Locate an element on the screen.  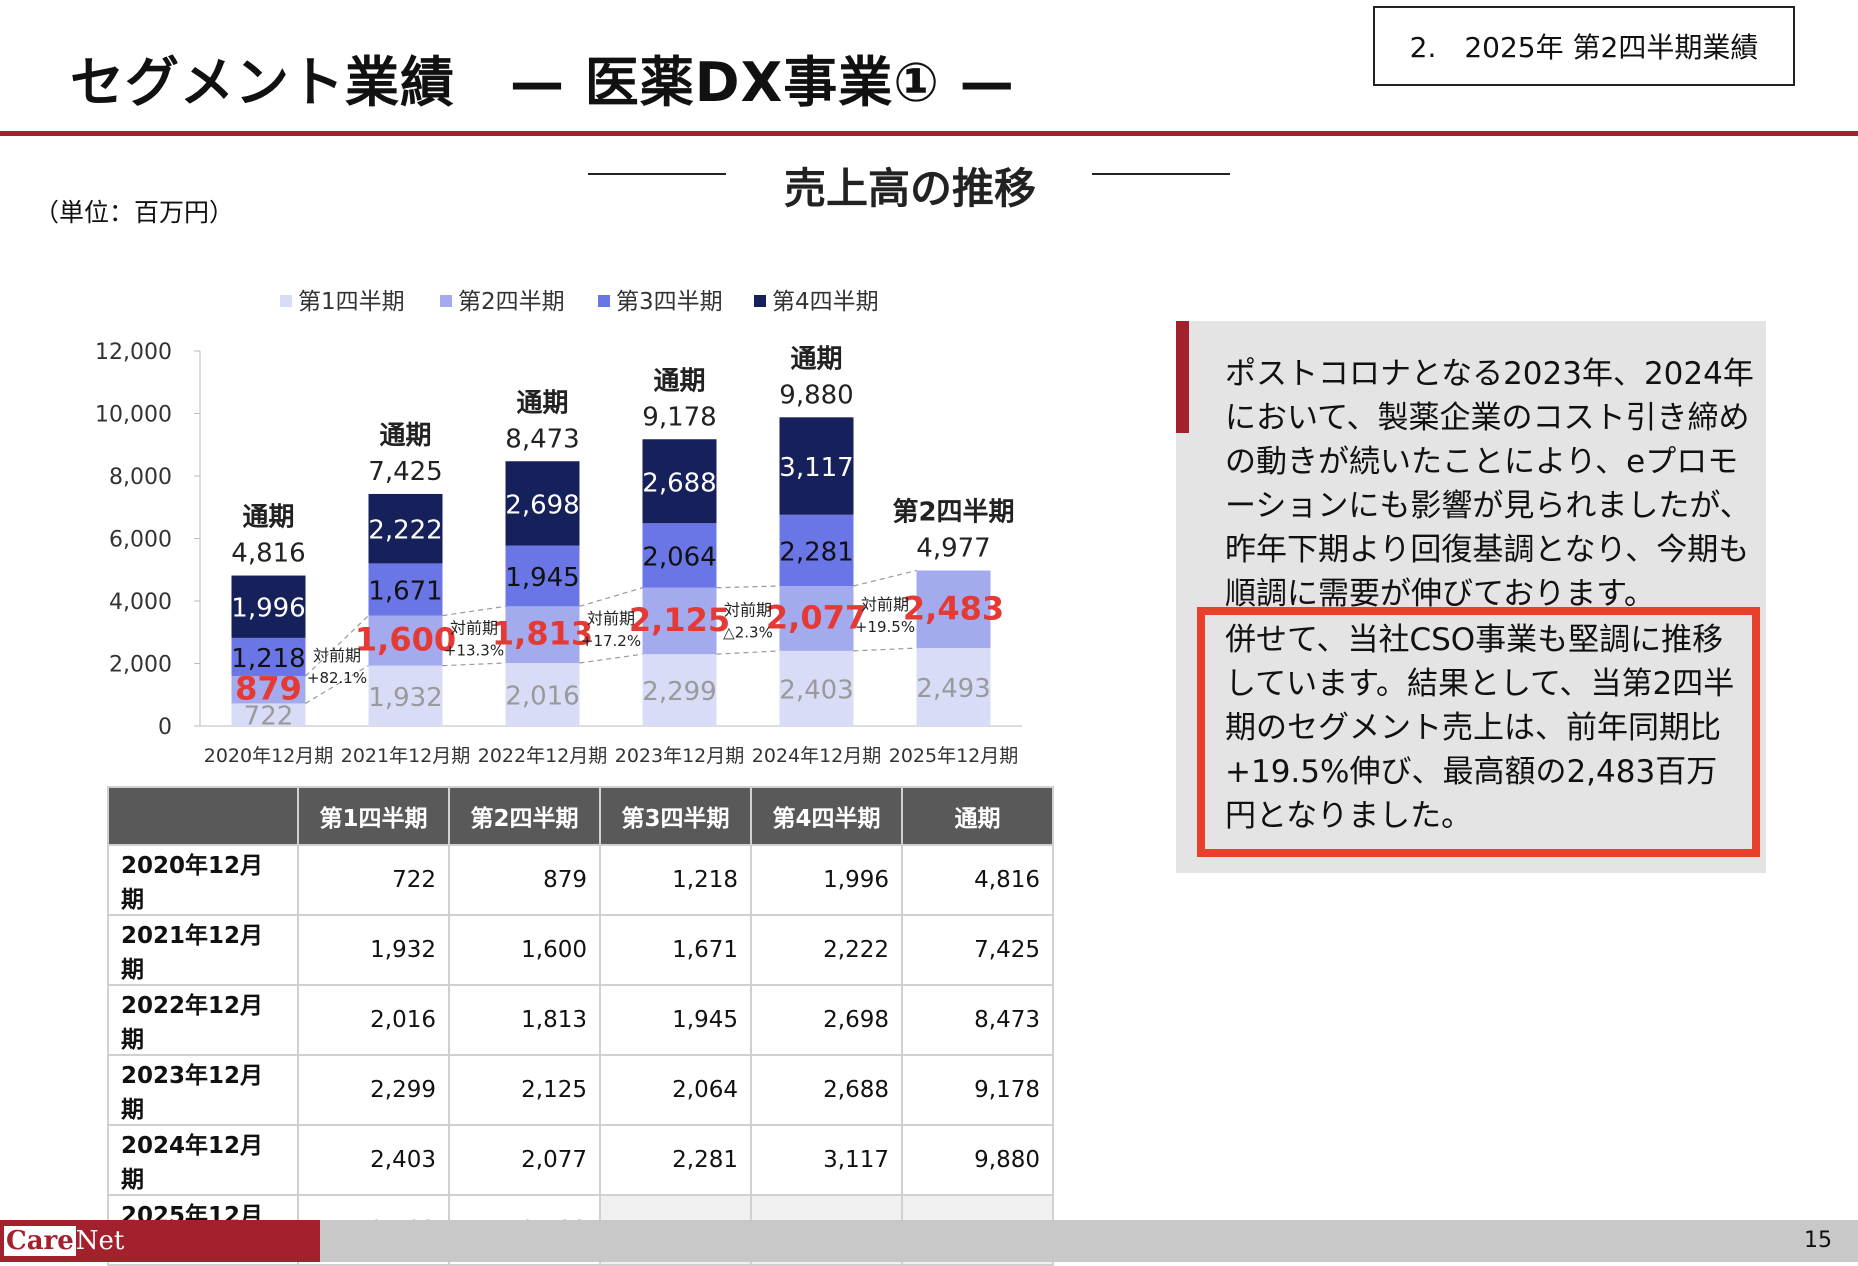
table-row-label: 2020年12月期 is located at coordinates (203, 880).